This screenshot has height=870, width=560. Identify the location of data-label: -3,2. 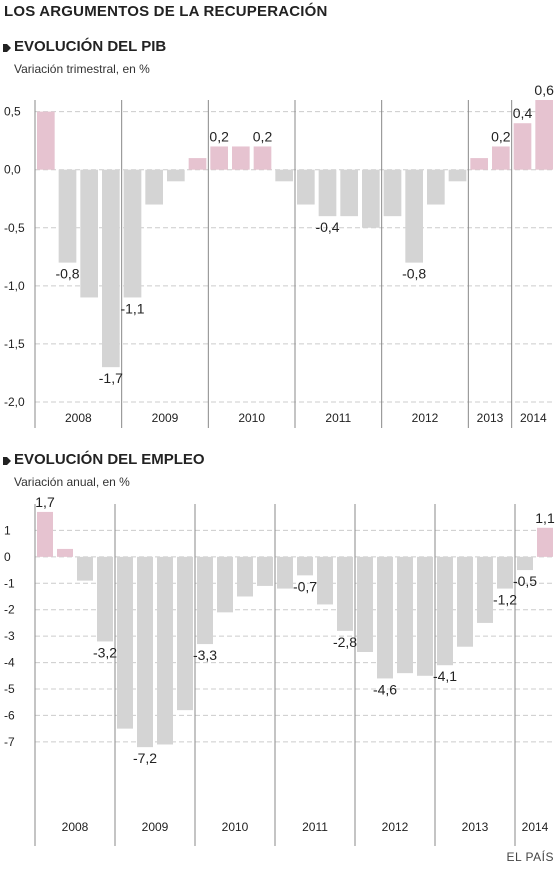
(105, 652).